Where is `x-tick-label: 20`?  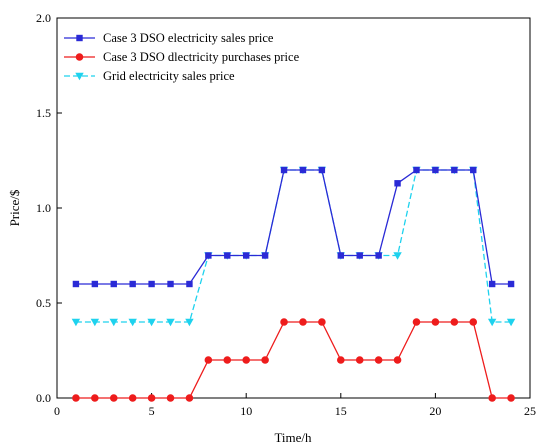 x-tick-label: 20 is located at coordinates (435, 411).